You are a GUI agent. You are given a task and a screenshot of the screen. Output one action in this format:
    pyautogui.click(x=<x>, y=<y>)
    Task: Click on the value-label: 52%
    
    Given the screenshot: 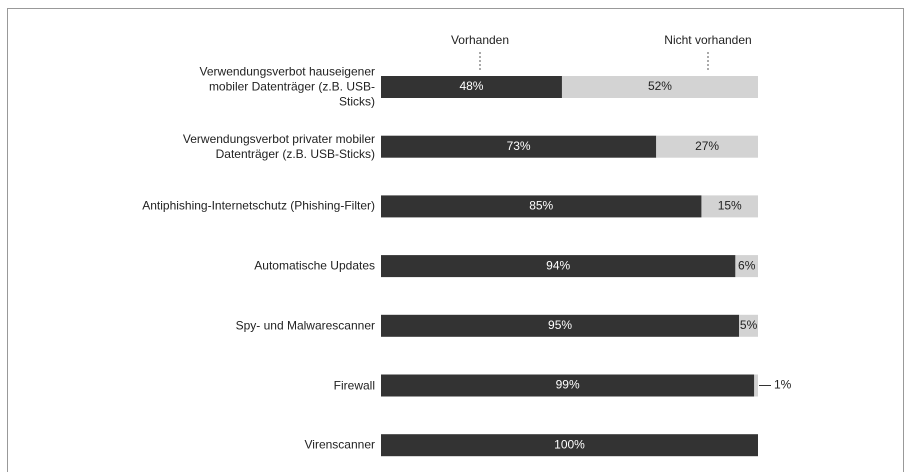 What is the action you would take?
    pyautogui.click(x=660, y=86)
    